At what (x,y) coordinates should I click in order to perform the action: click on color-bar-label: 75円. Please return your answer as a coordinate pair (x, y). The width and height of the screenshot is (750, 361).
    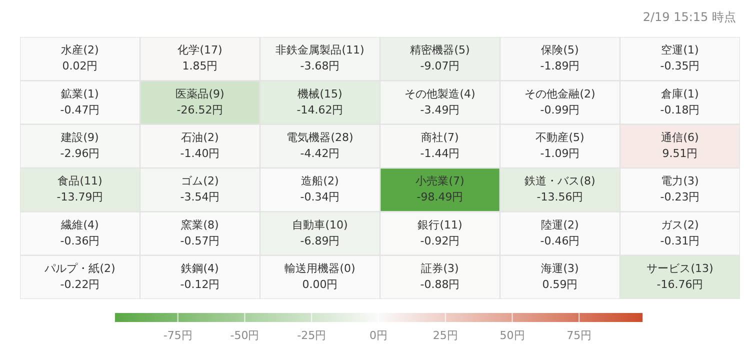
    Looking at the image, I should click on (579, 335).